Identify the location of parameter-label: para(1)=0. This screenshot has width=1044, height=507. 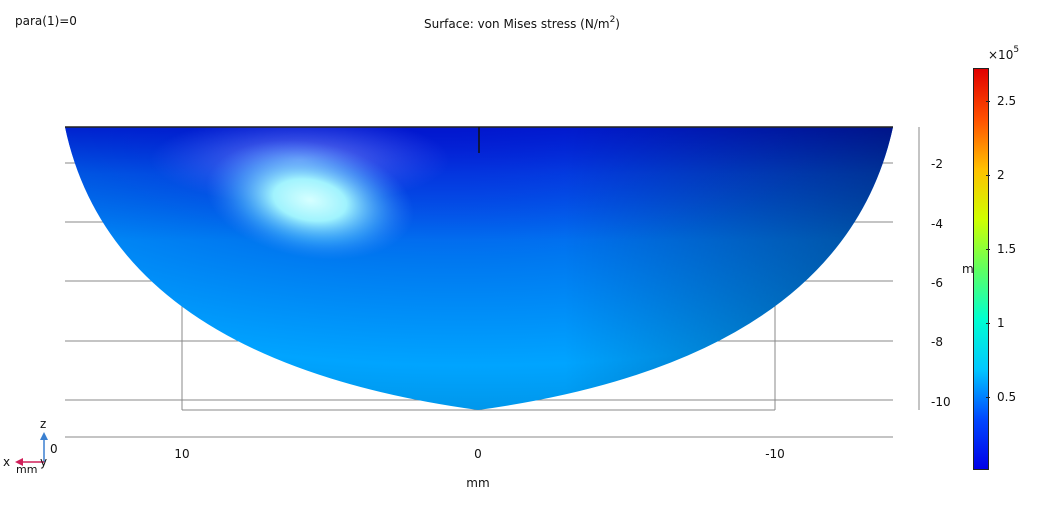
(46, 21).